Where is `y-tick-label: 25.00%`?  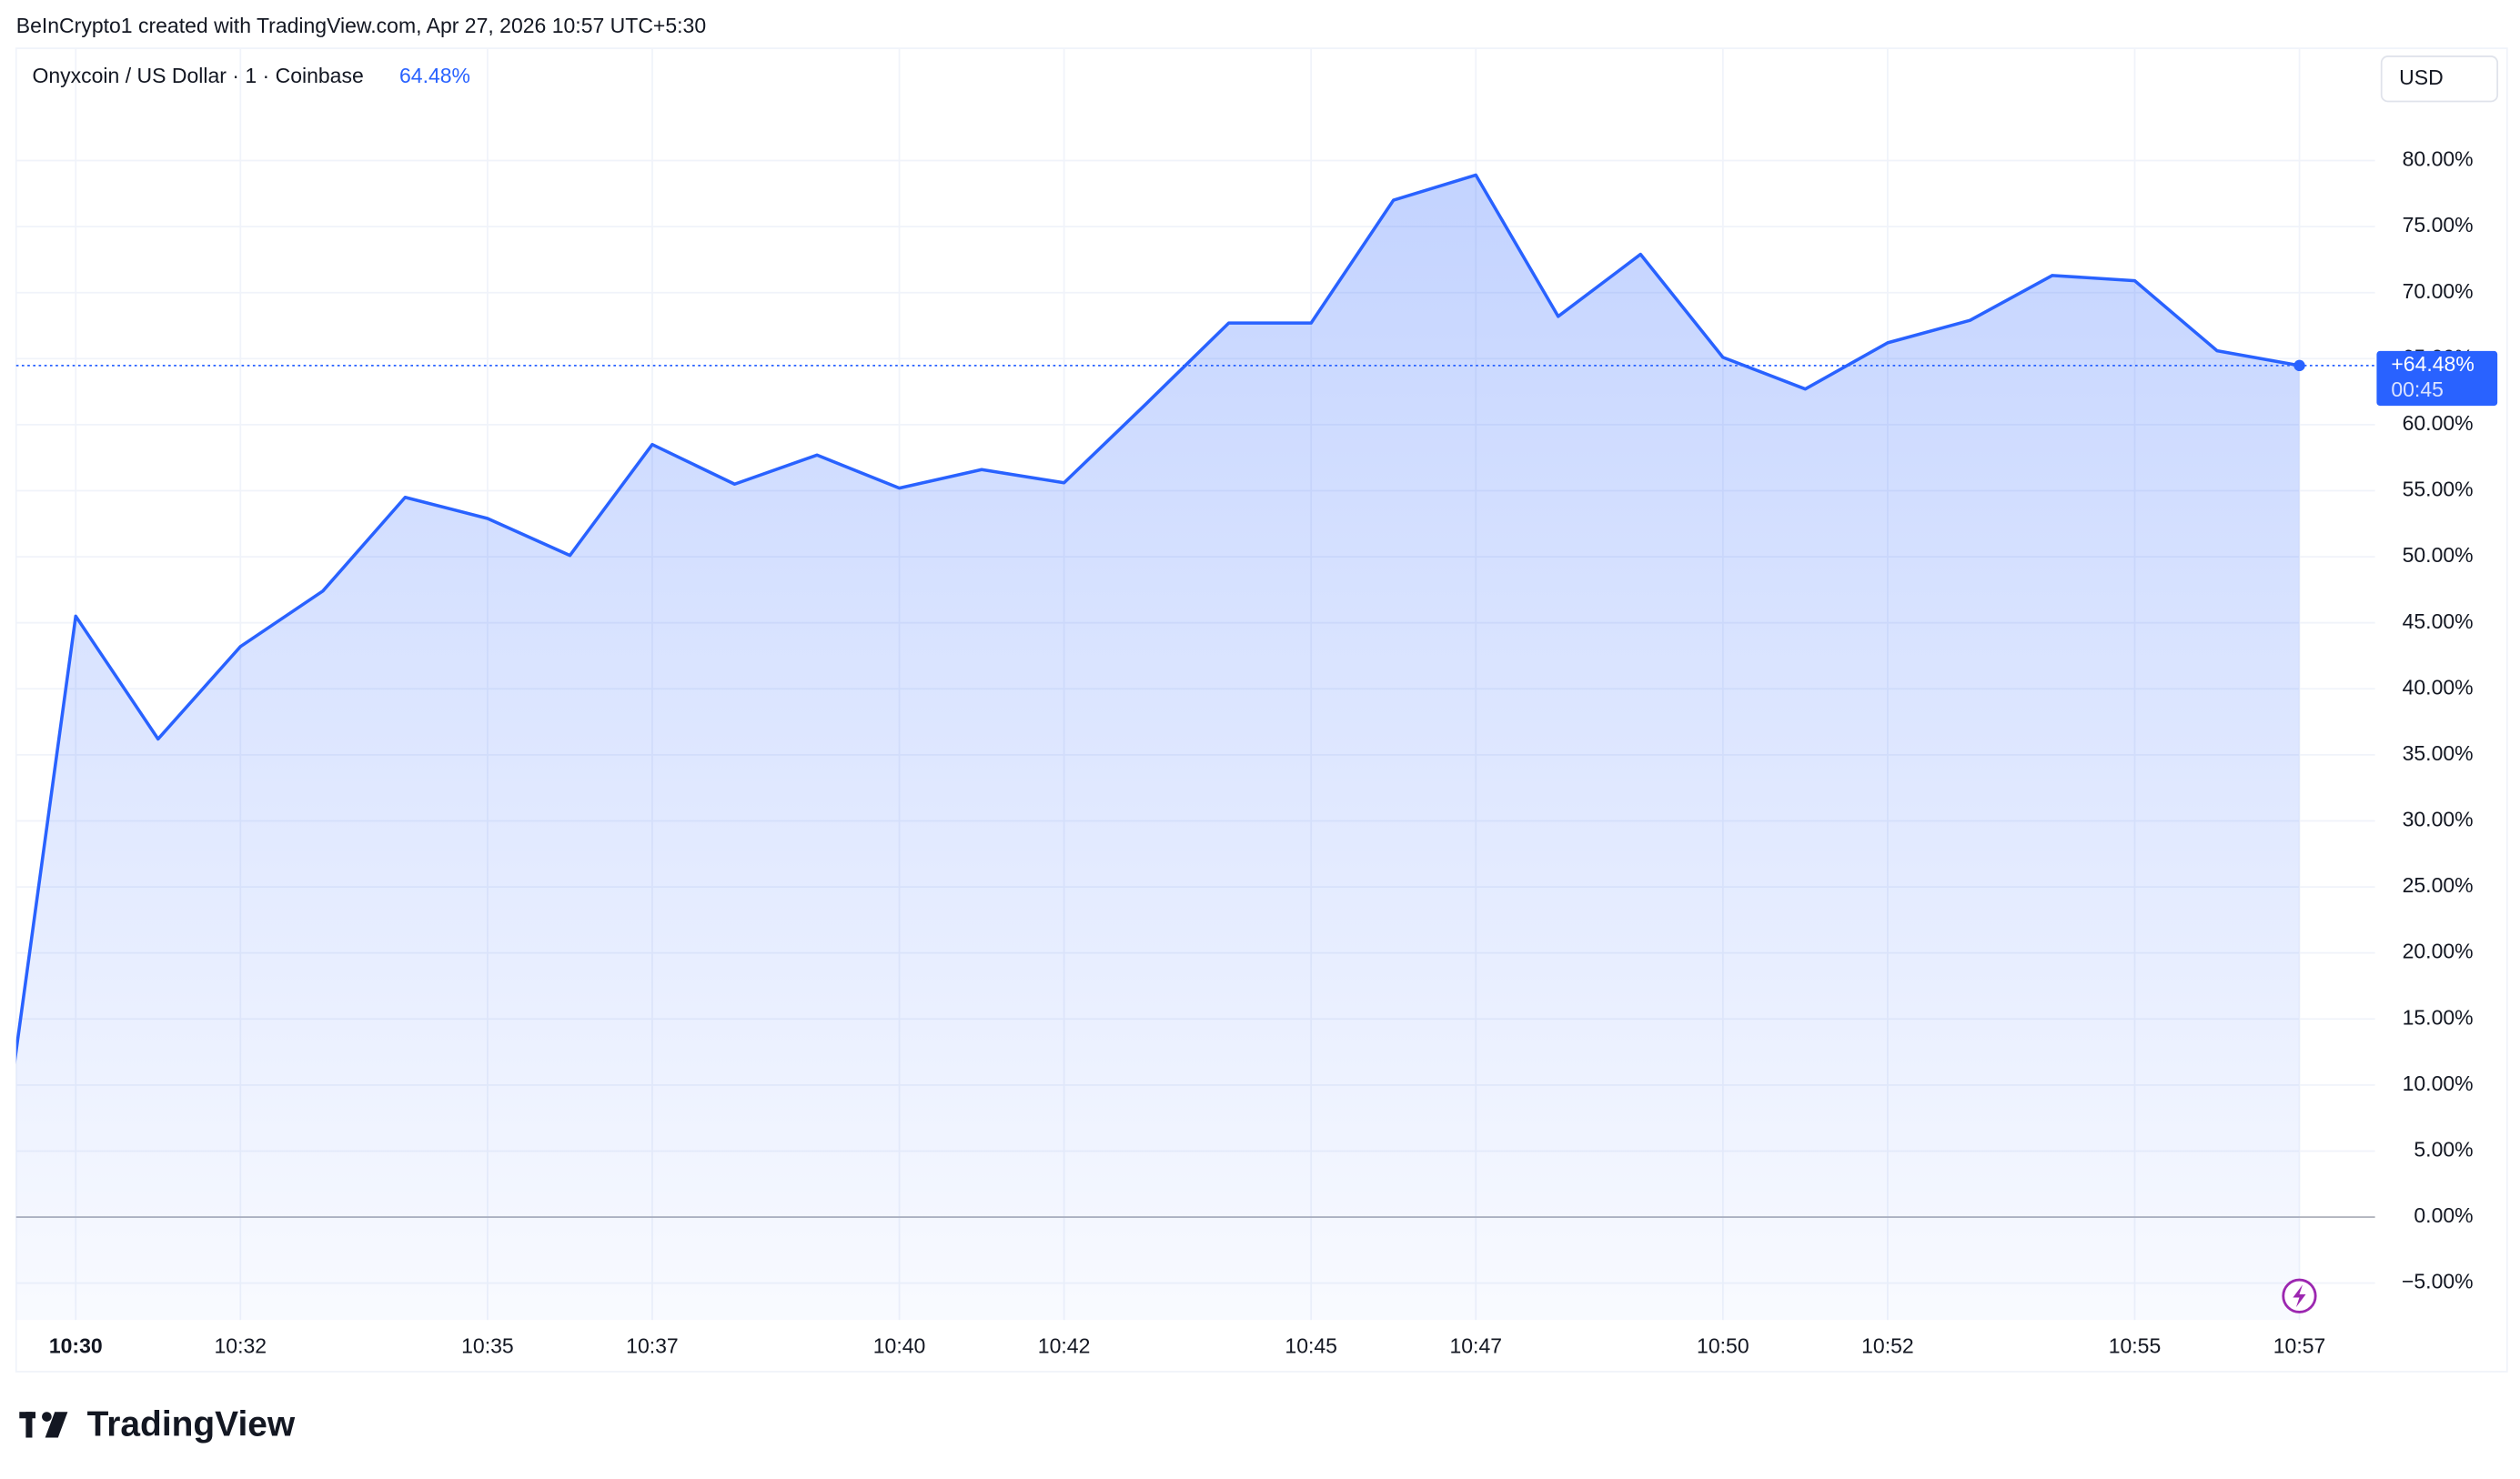 y-tick-label: 25.00% is located at coordinates (2439, 885).